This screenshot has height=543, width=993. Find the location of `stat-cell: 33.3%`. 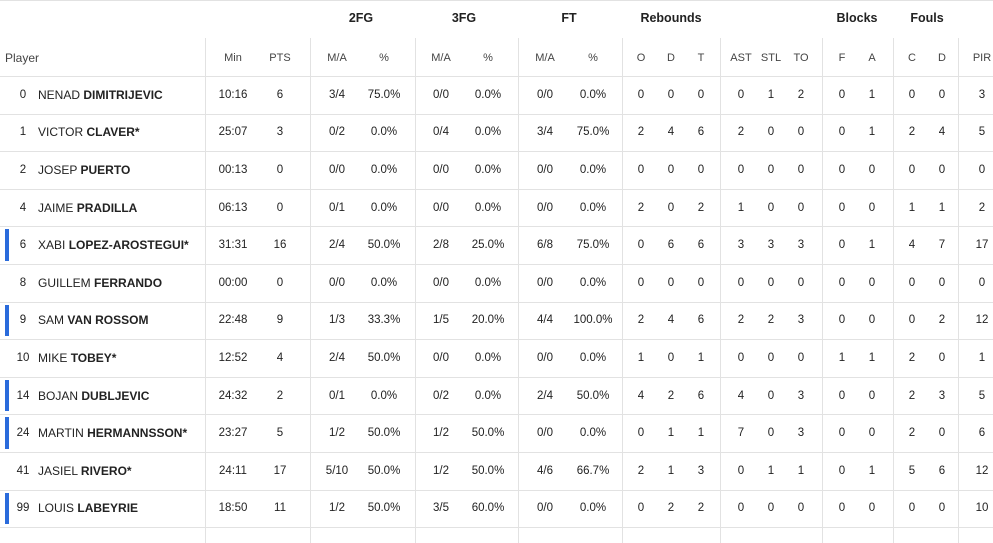

stat-cell: 33.3% is located at coordinates (384, 320).